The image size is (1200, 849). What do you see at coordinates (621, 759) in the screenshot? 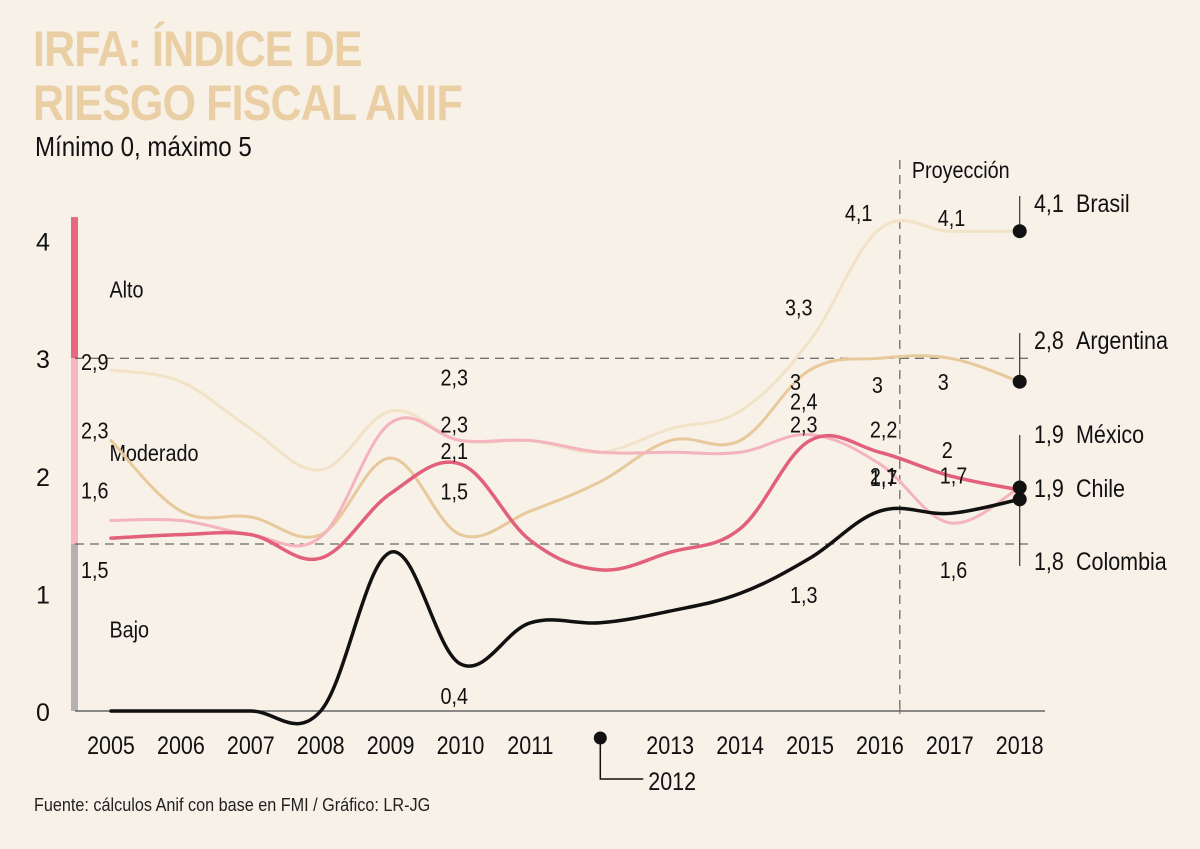
I see `x-callout-line-2012` at bounding box center [621, 759].